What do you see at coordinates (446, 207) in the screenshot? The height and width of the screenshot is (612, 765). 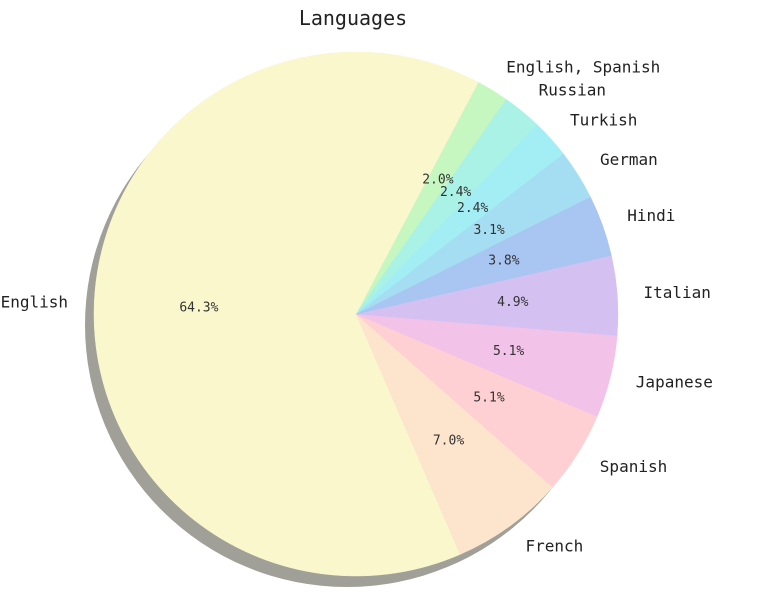 I see `pie-slice-russian` at bounding box center [446, 207].